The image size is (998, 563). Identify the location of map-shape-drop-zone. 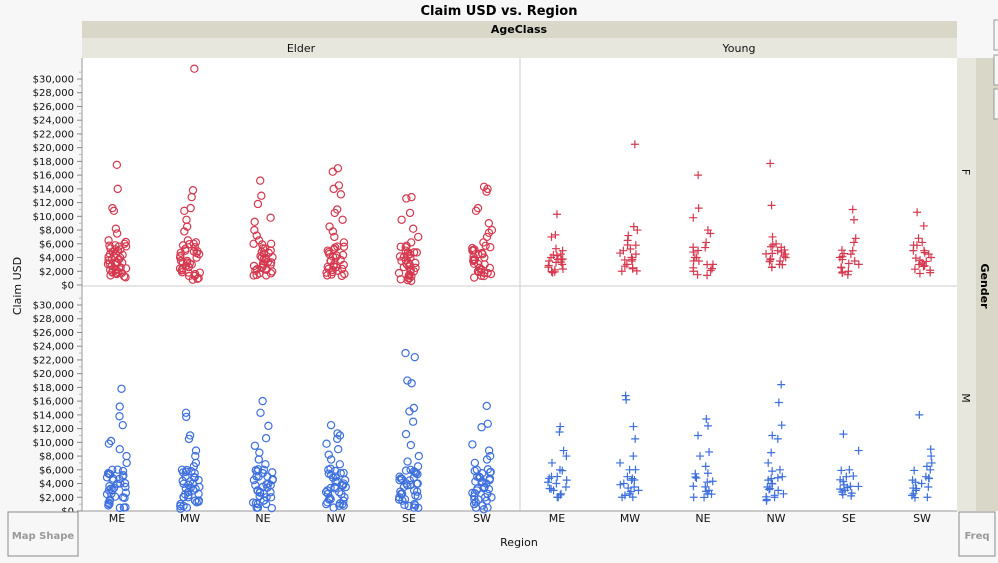
(43, 534).